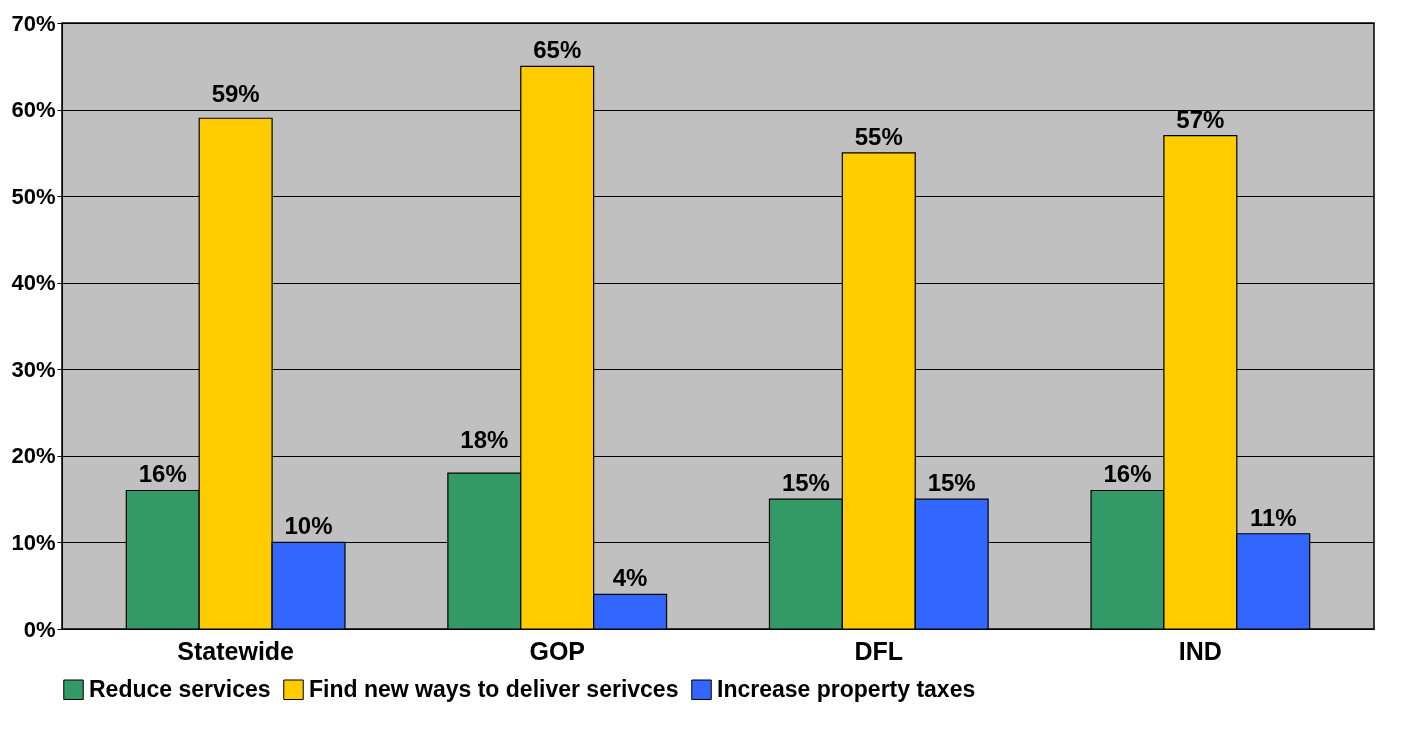 This screenshot has width=1405, height=732. Describe the element at coordinates (308, 526) in the screenshot. I see `data-label: 10%` at that location.